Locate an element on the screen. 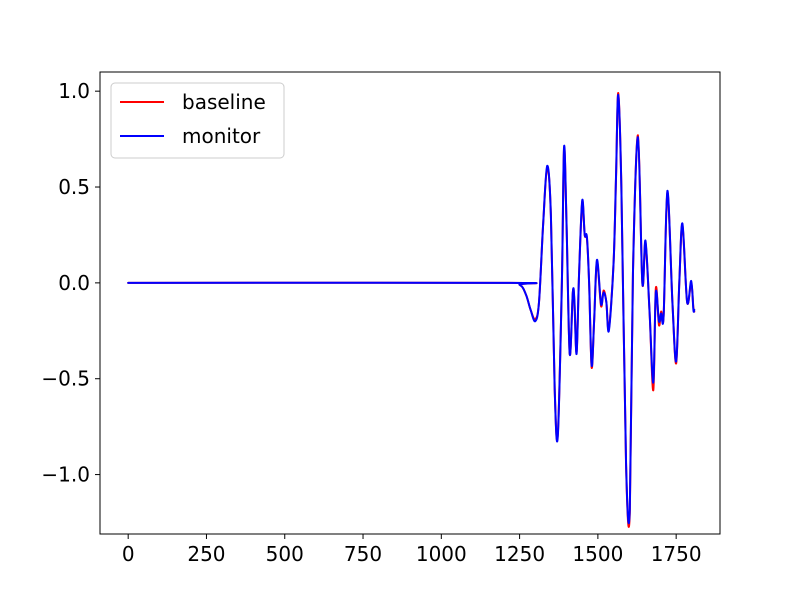 This screenshot has width=800, height=600. x-axis: 0 250 500 750 1000 1250 1500 1750 is located at coordinates (412, 550).